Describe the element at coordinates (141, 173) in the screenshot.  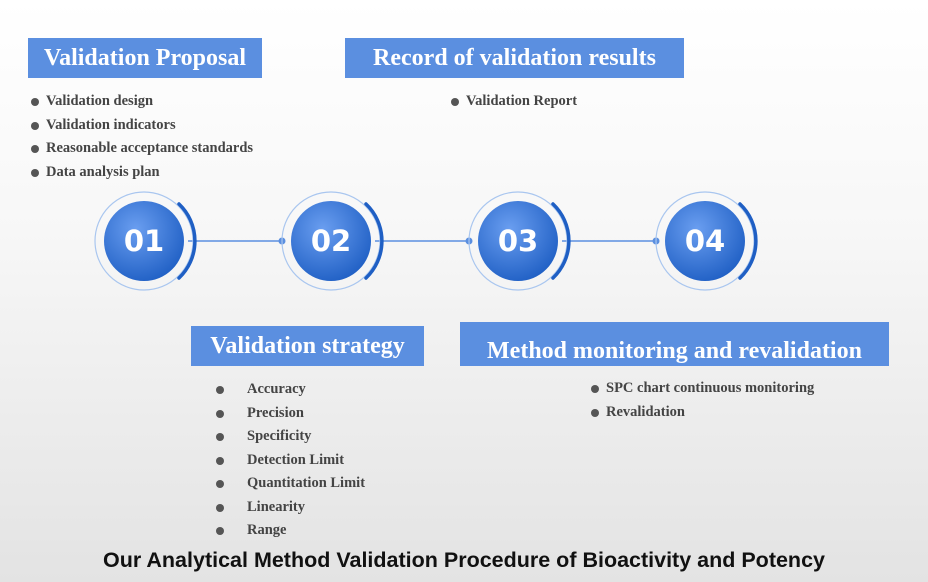
I see `list-item: Data analysis plan` at that location.